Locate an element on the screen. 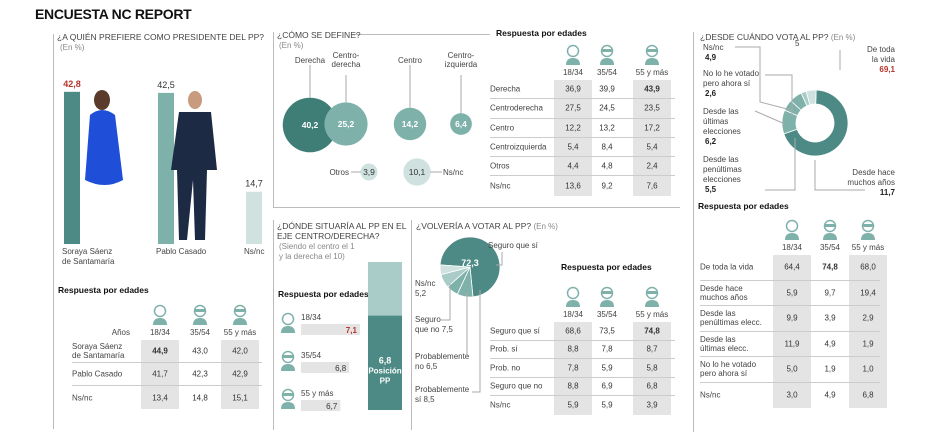  row-label-line: Derecha is located at coordinates (505, 89).